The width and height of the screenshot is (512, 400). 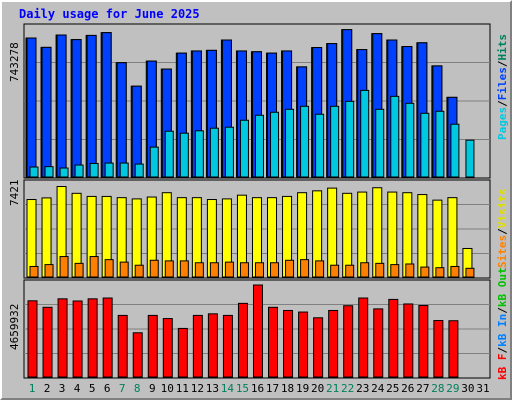 What do you see at coordinates (502, 287) in the screenshot?
I see `legend-kbout: kB Out` at bounding box center [502, 287].